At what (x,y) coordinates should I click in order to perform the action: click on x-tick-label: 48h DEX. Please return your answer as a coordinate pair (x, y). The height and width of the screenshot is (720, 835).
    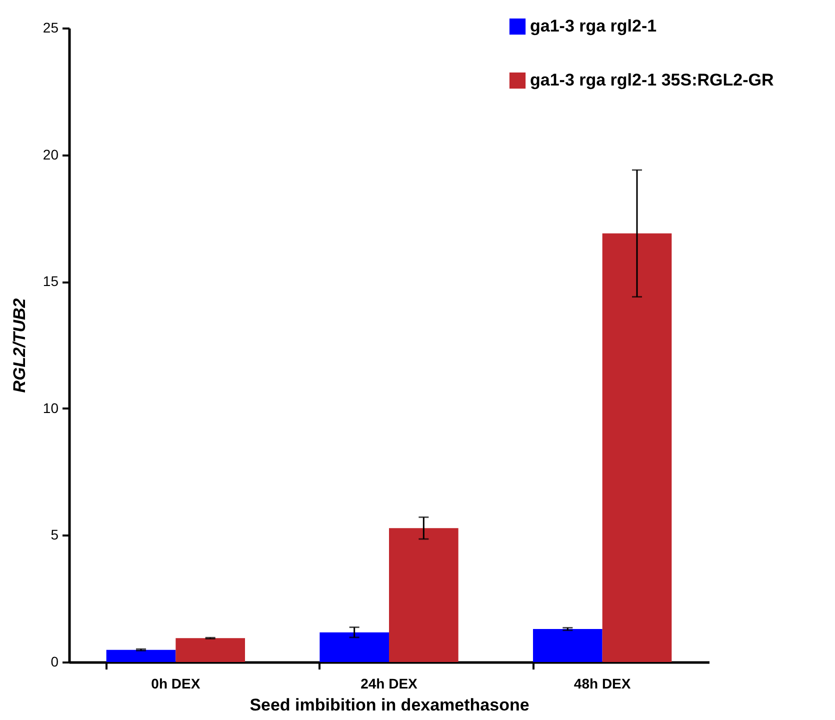
    Looking at the image, I should click on (603, 684).